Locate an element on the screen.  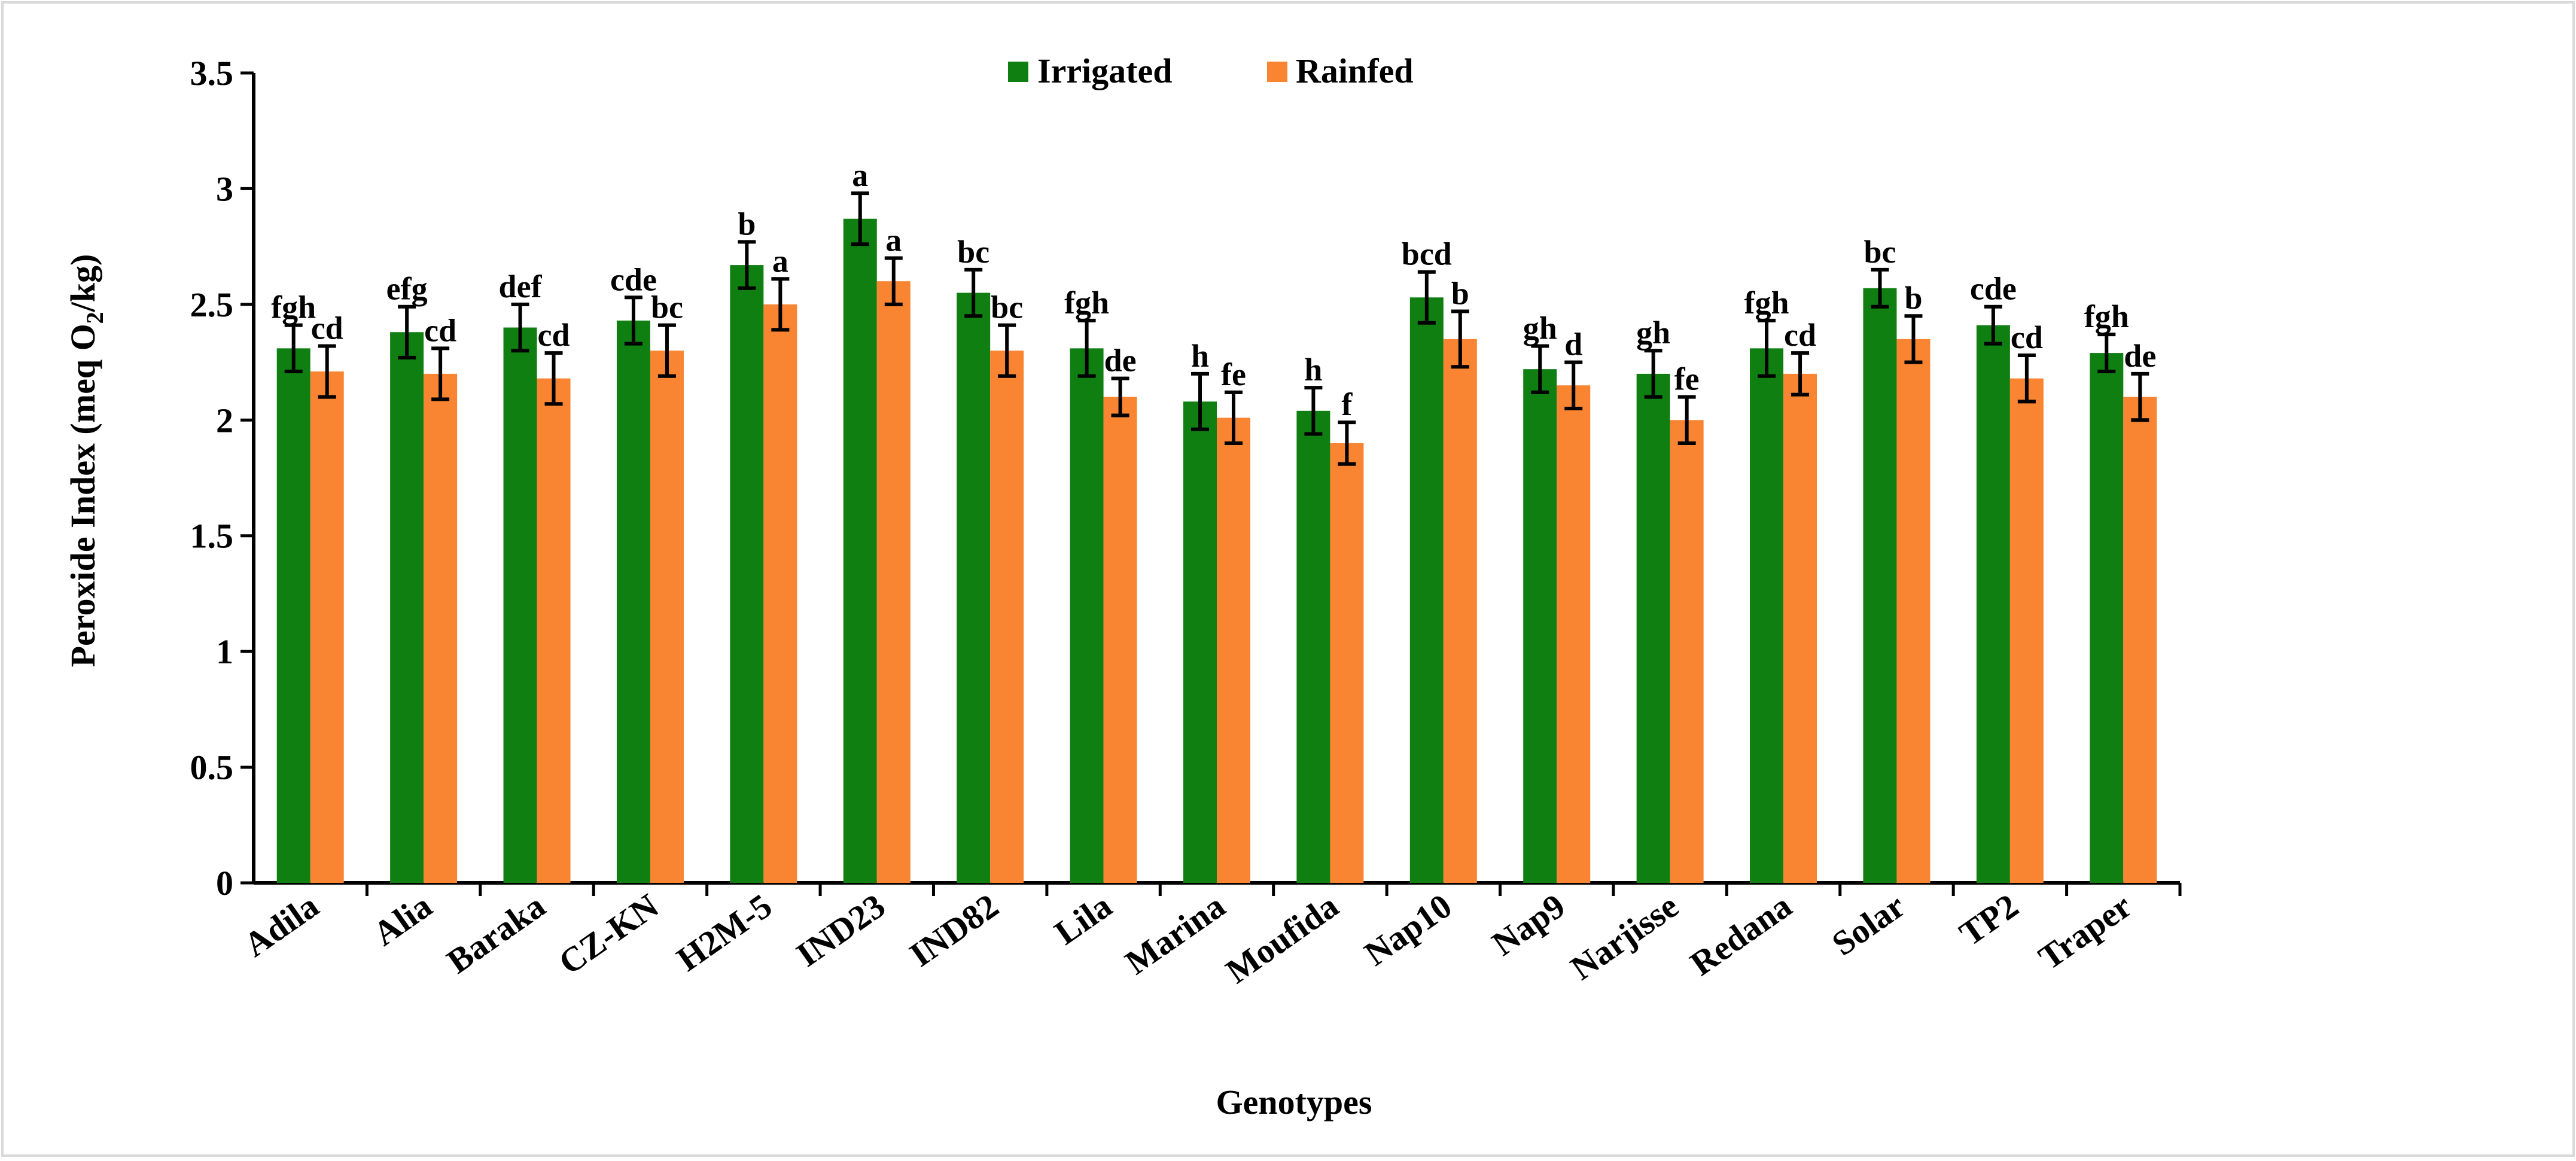
bar-rainfed-solar is located at coordinates (1913, 611).